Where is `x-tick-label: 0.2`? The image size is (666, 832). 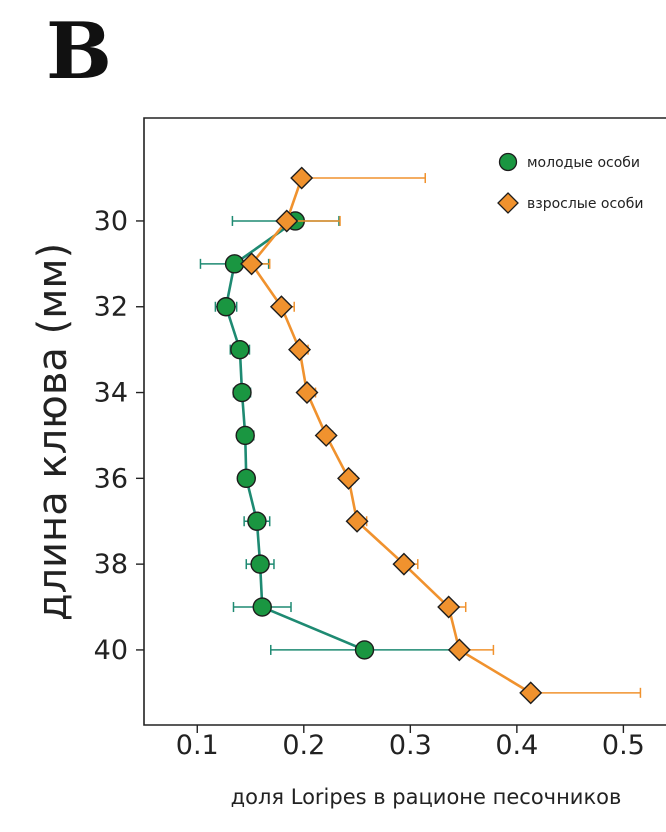 x-tick-label: 0.2 is located at coordinates (303, 745).